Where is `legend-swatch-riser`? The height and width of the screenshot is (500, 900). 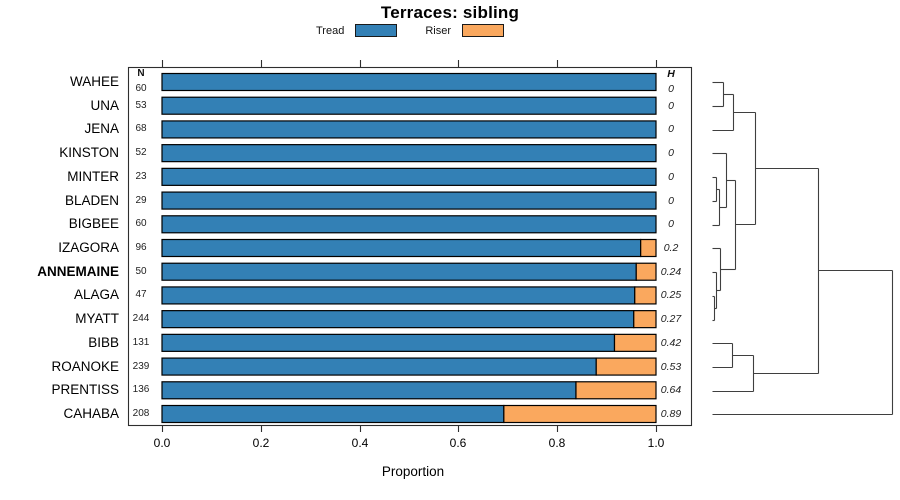
legend-swatch-riser is located at coordinates (483, 30).